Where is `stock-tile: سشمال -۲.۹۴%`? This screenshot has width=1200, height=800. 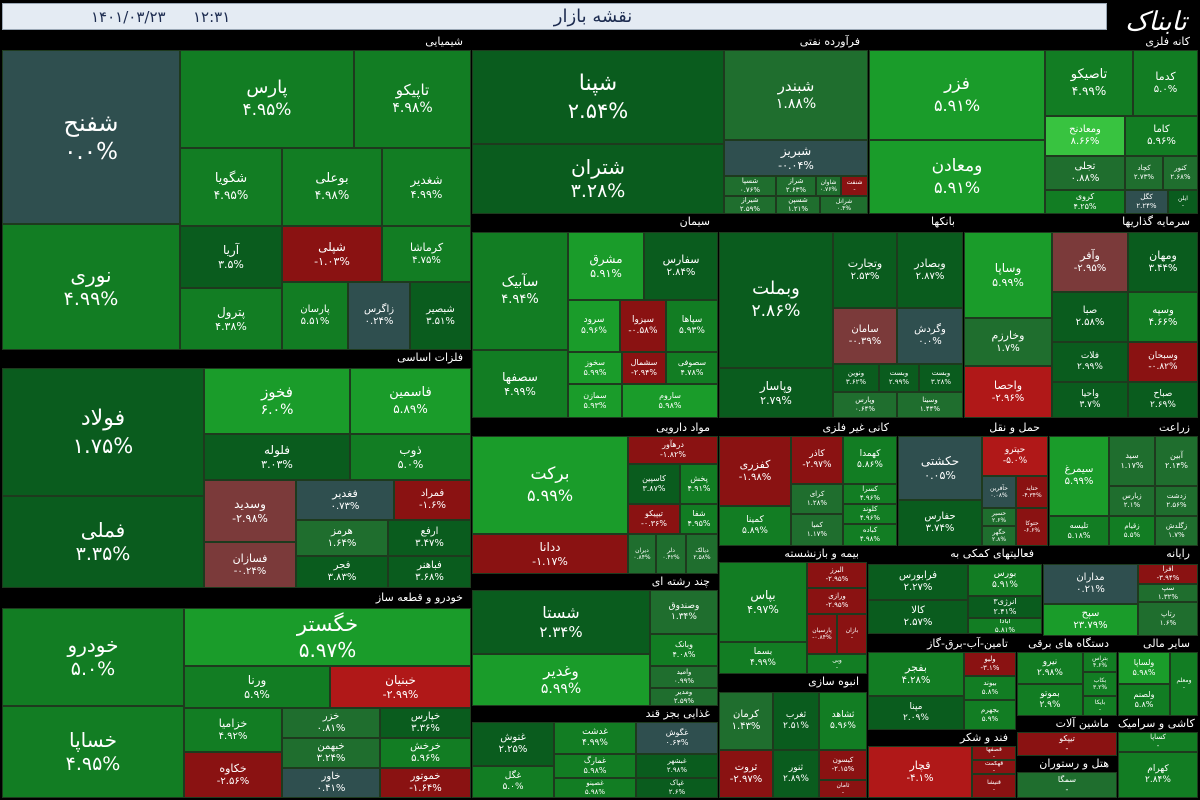
stock-tile: سشمال -۲.۹۴% is located at coordinates (644, 368).